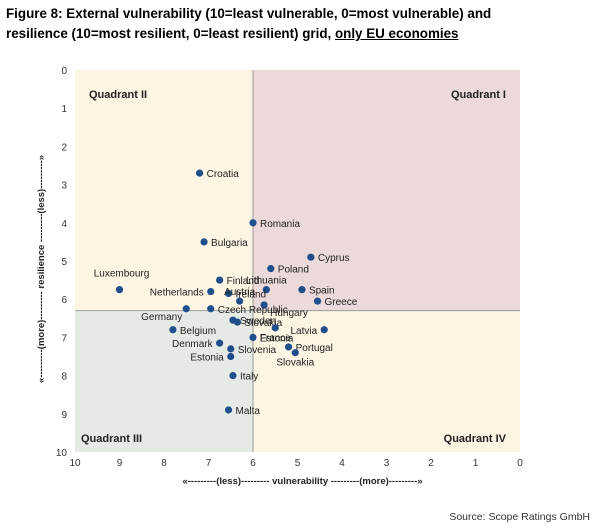  Describe the element at coordinates (64, 300) in the screenshot. I see `y-tick-label: 6` at that location.